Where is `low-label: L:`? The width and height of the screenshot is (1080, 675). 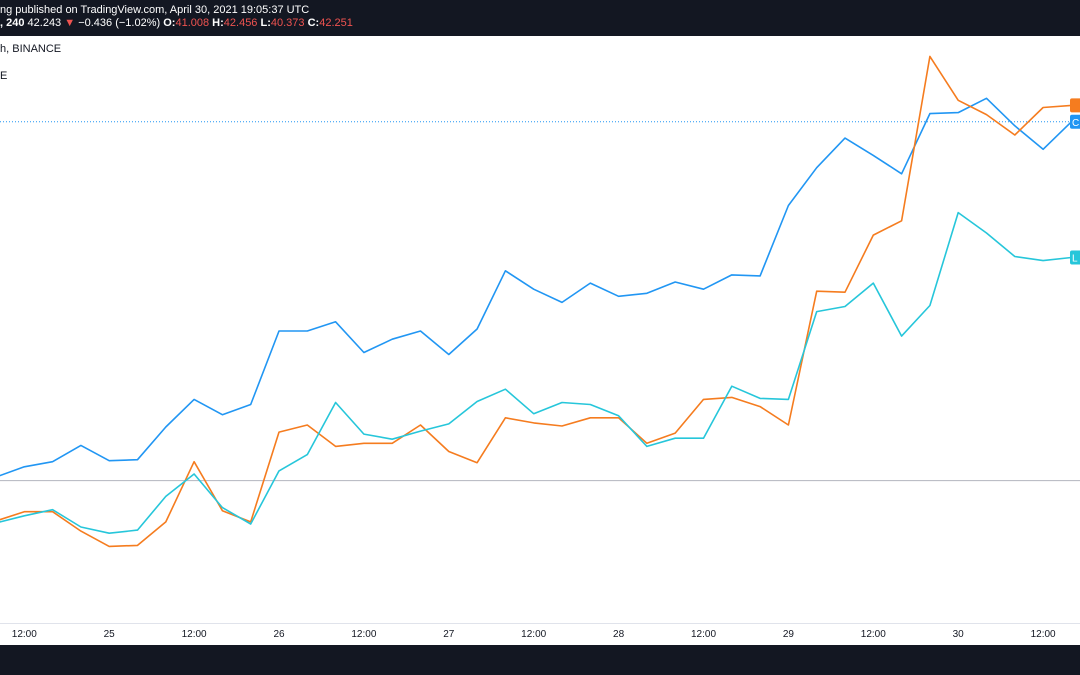
low-label: L: is located at coordinates (265, 23).